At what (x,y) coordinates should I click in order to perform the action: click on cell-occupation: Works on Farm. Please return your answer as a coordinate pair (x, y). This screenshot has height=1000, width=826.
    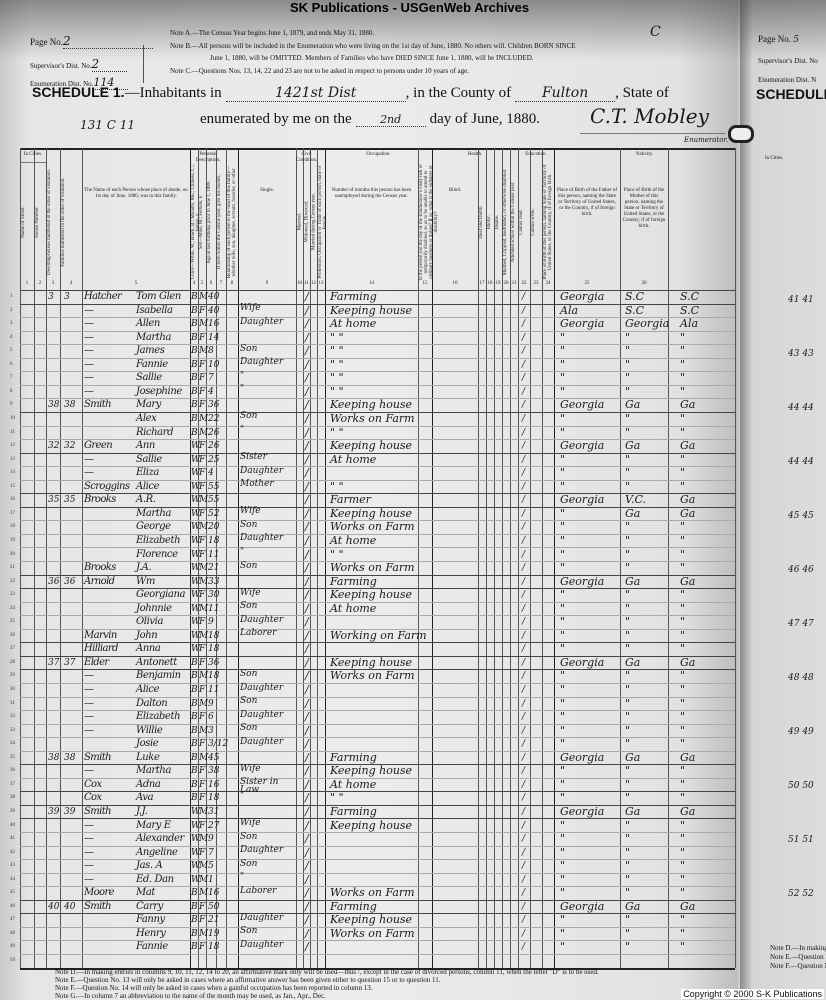
    Looking at the image, I should click on (372, 567).